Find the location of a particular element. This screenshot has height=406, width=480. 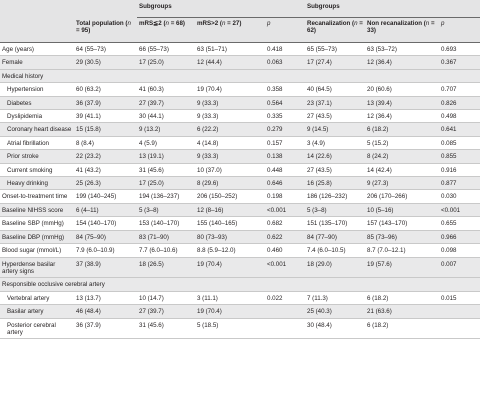

table-cell: 5 (15.2) is located at coordinates (378, 143).